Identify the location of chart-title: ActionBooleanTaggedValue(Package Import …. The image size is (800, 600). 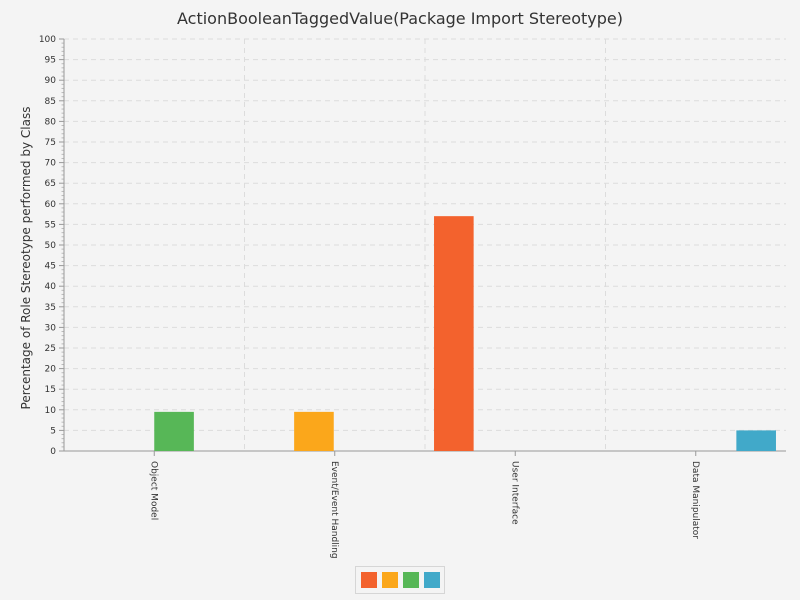
(400, 18).